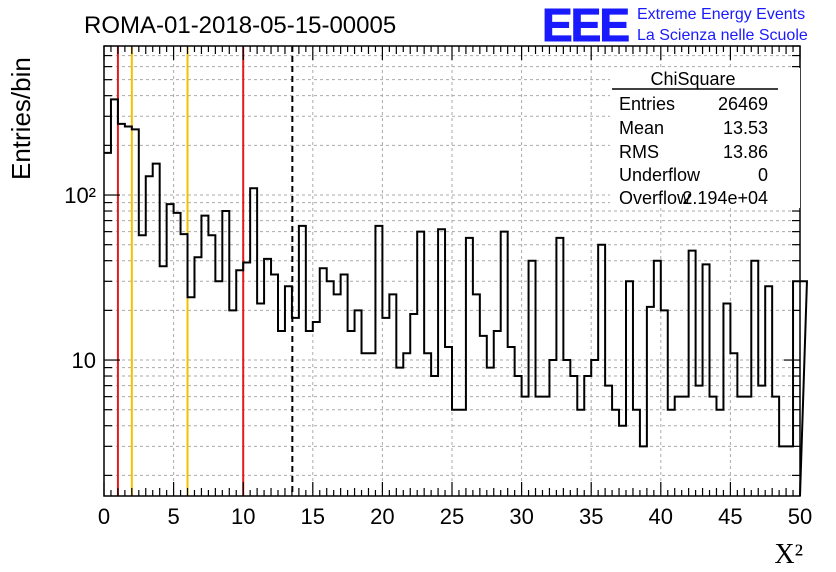  What do you see at coordinates (641, 128) in the screenshot?
I see `stats-label-mean: Mean` at bounding box center [641, 128].